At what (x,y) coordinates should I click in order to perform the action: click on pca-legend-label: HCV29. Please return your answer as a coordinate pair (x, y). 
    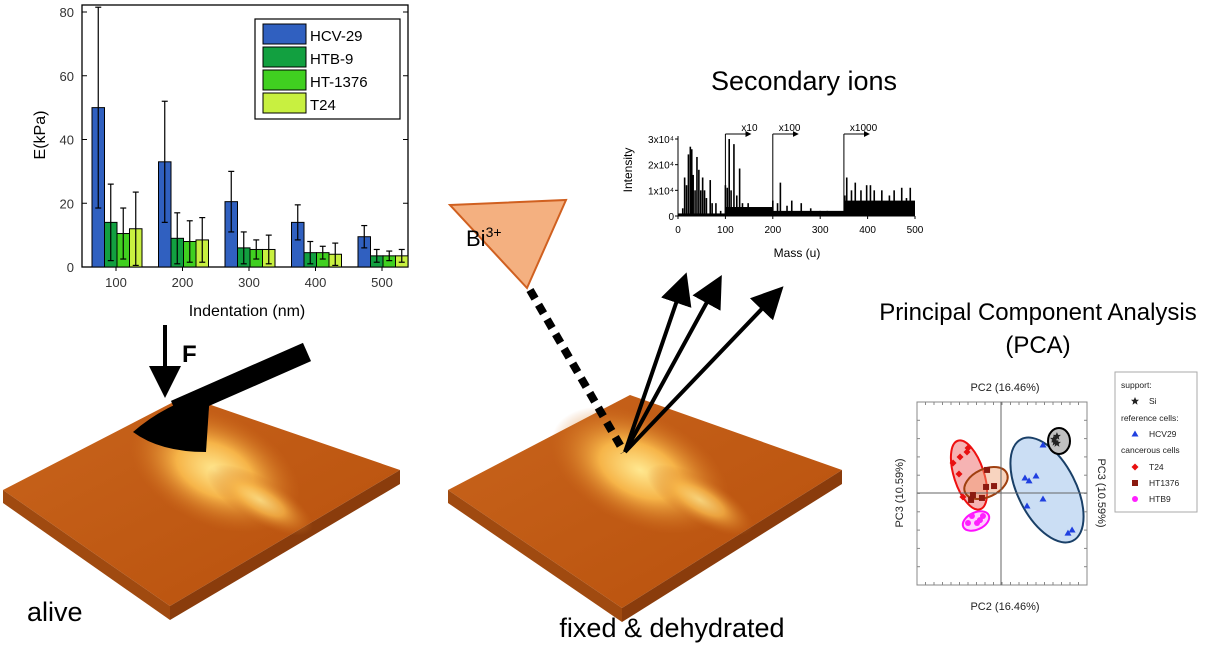
    Looking at the image, I should click on (1163, 434).